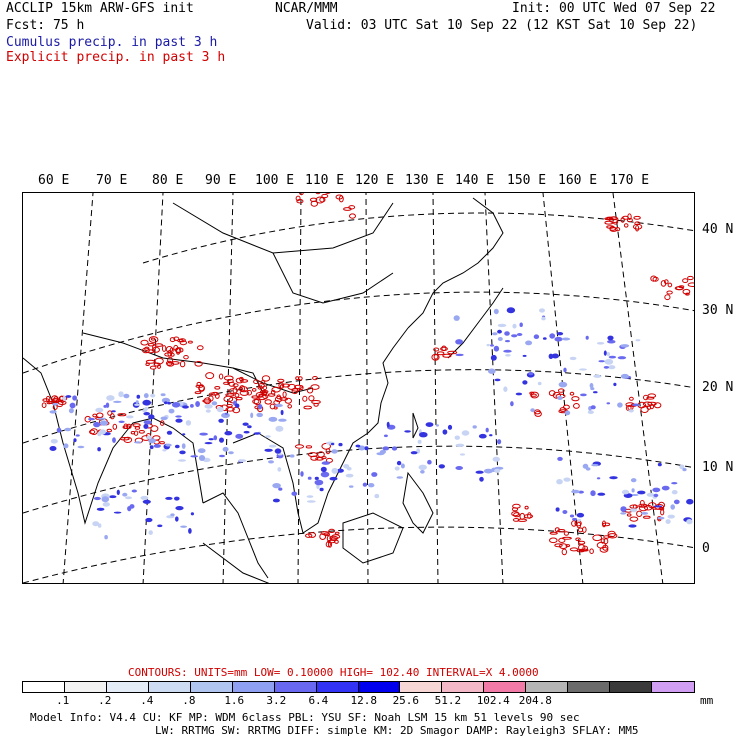  I want to click on parallel-line, so click(358, 479).